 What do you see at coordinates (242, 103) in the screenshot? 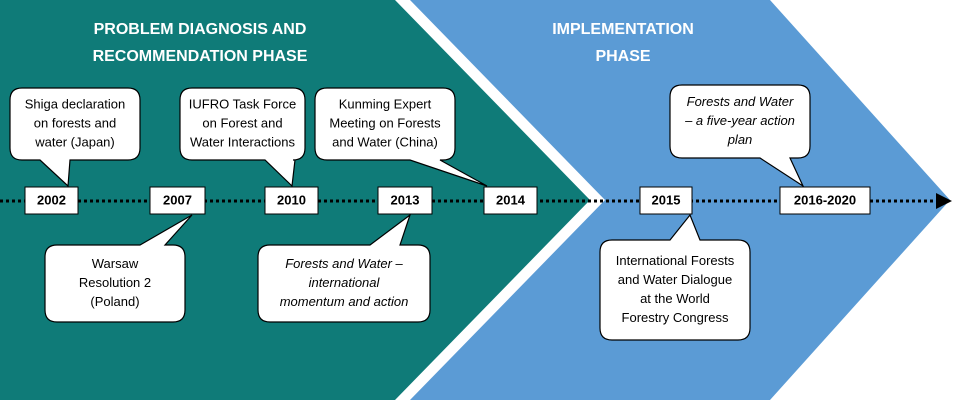
I see `callout-text: IUFRO Task Force` at bounding box center [242, 103].